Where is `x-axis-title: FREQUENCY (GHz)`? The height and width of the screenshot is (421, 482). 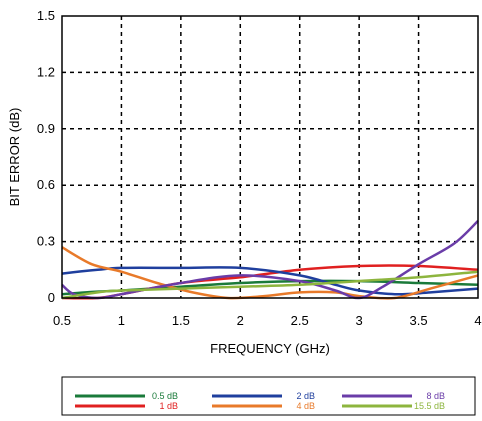 x-axis-title: FREQUENCY (GHz) is located at coordinates (270, 348).